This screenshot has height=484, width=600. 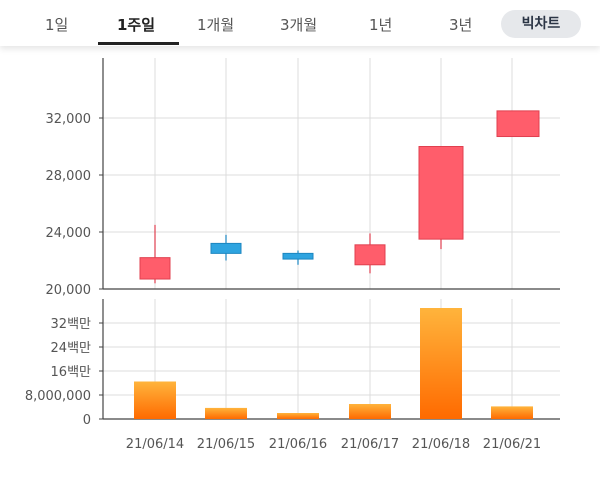 I want to click on date-tick-label: 21/06/17, so click(x=370, y=444).